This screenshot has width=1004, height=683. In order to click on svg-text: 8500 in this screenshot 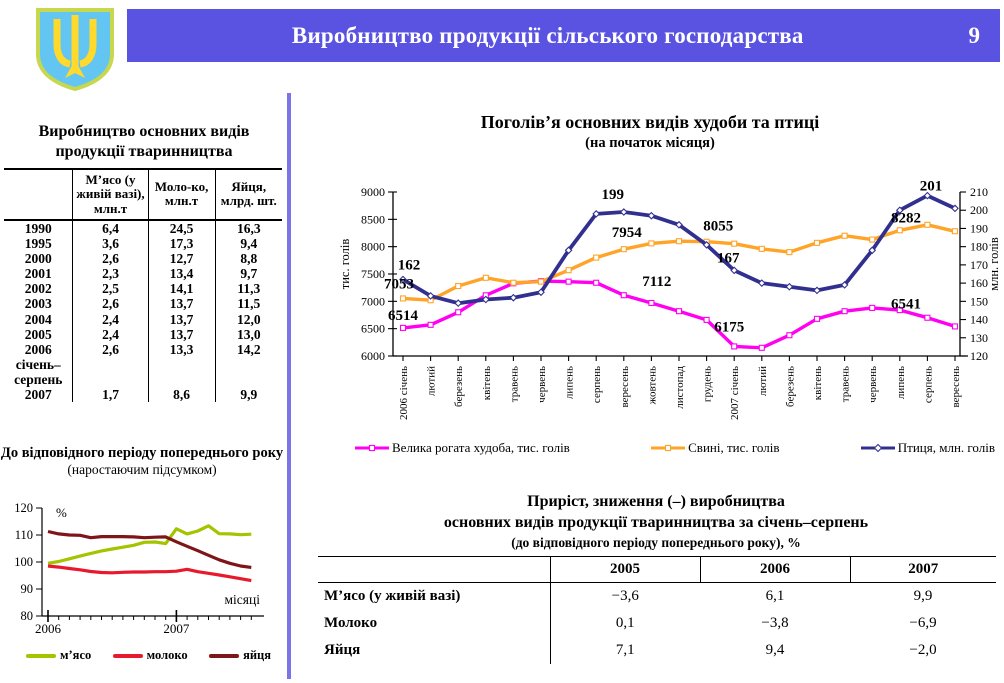, I will do `click(373, 219)`.